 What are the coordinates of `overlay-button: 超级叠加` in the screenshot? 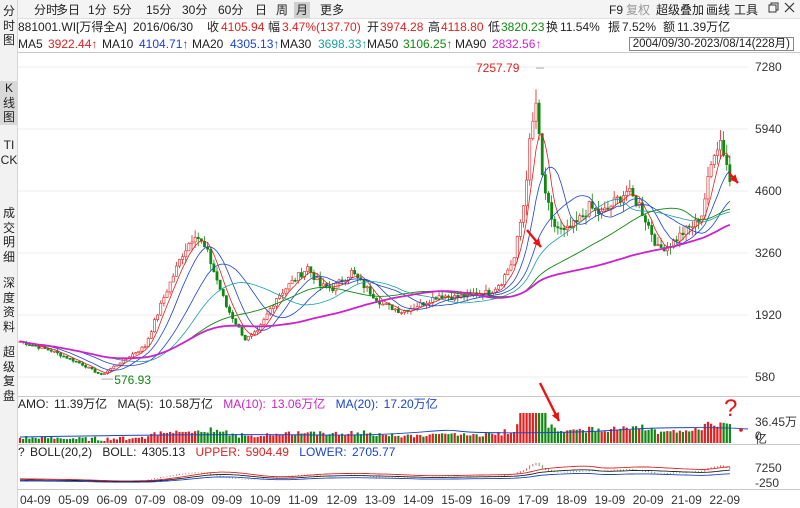 It's located at (680, 10).